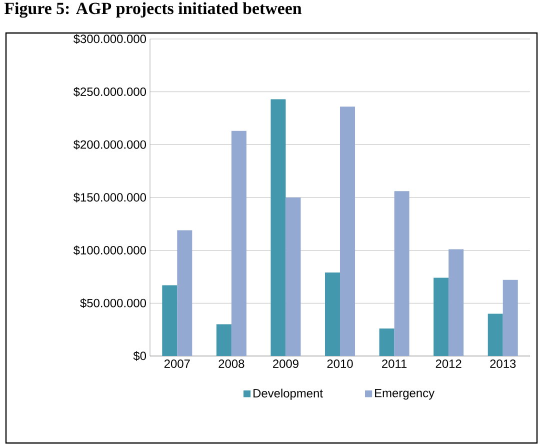  What do you see at coordinates (394, 364) in the screenshot?
I see `x-tick-label: 2011` at bounding box center [394, 364].